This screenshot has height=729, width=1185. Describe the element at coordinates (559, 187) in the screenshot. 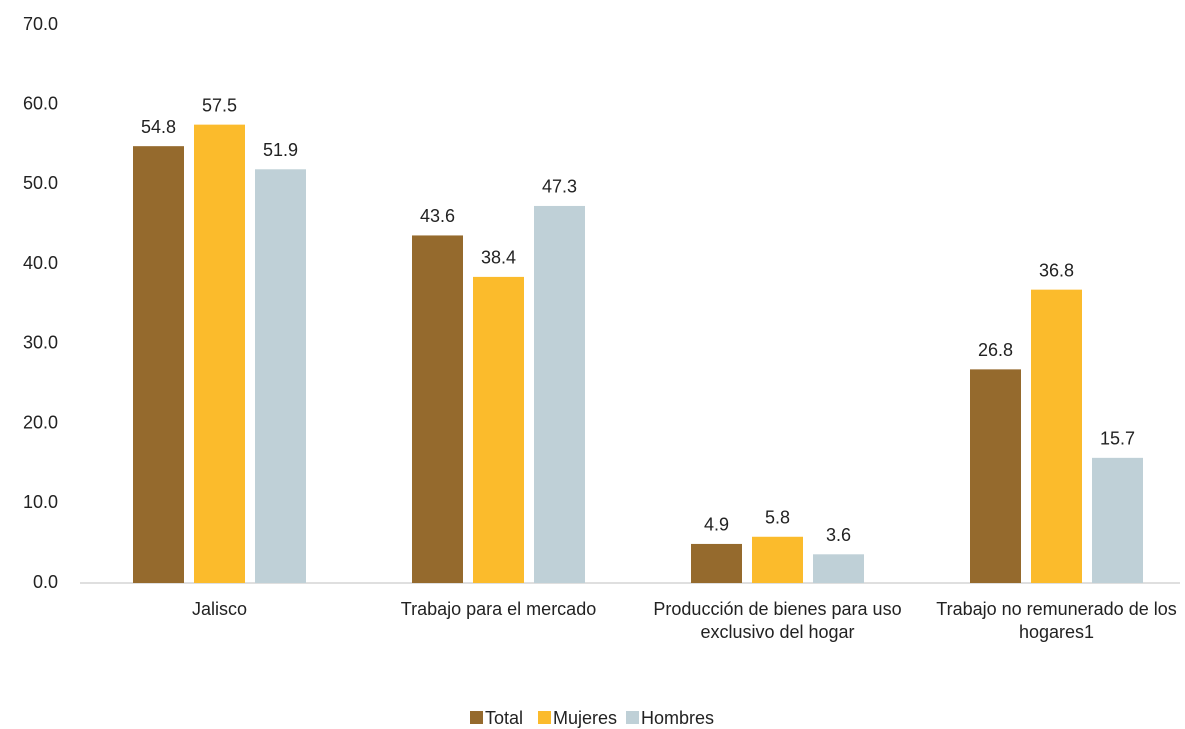

I see `data-label: 47.3` at that location.